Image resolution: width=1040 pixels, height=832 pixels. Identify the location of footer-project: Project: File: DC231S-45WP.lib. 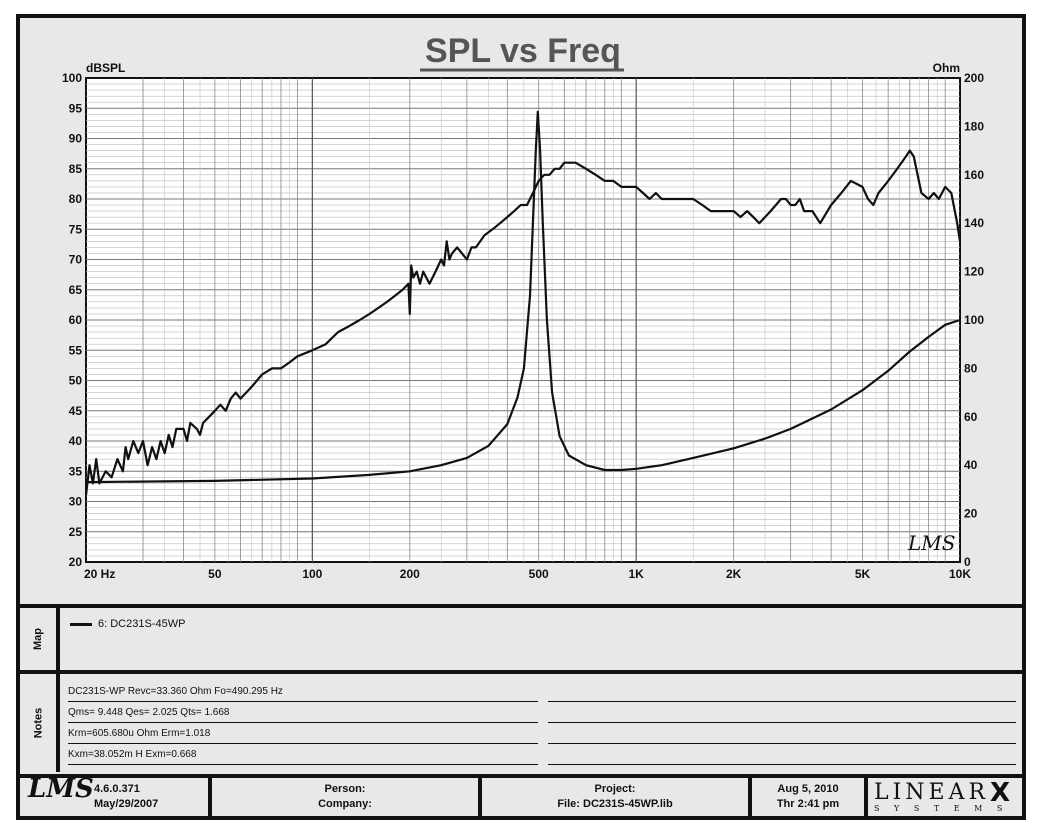
(615, 797).